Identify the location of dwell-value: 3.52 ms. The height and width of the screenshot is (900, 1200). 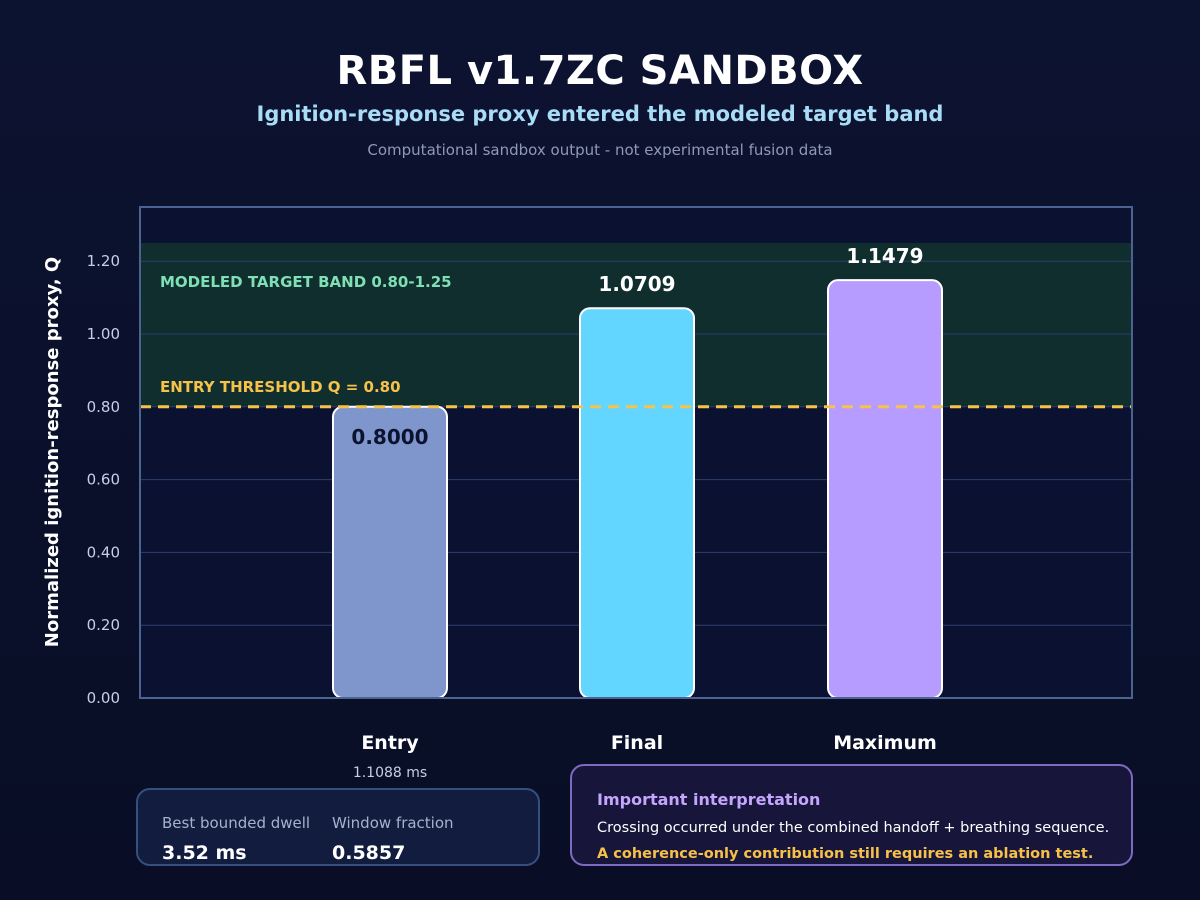
(204, 853).